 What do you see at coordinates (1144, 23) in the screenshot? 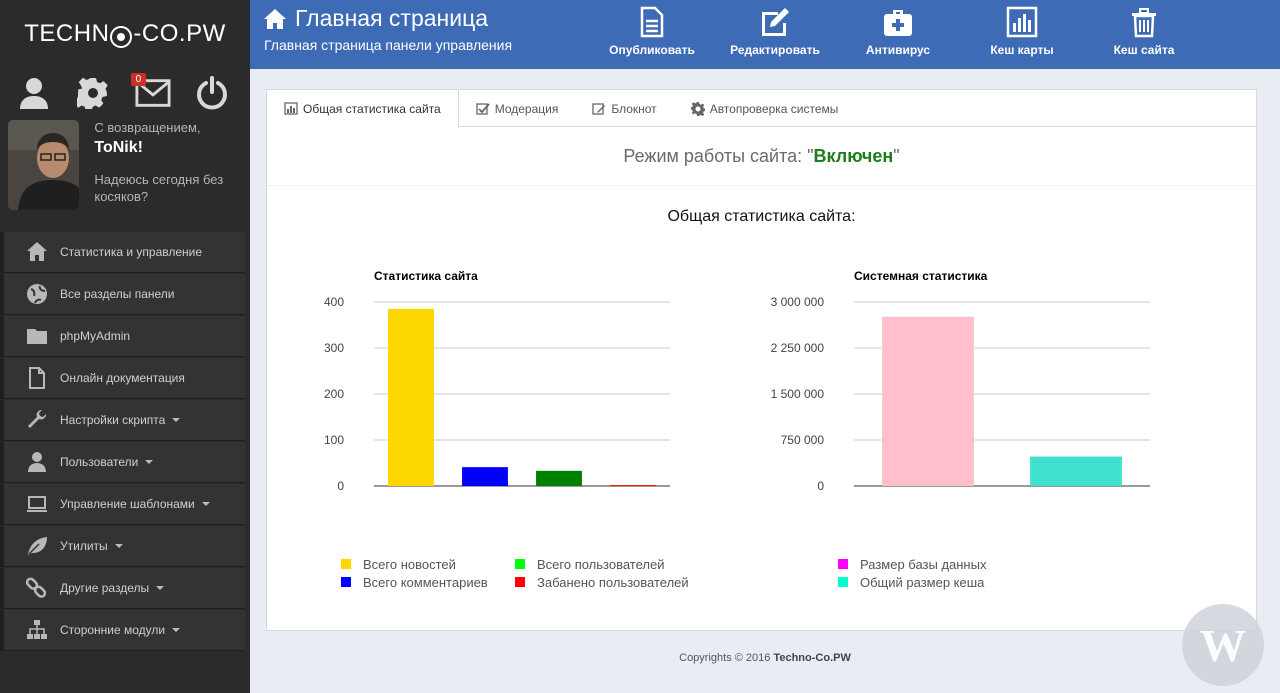
I see `trash-icon` at bounding box center [1144, 23].